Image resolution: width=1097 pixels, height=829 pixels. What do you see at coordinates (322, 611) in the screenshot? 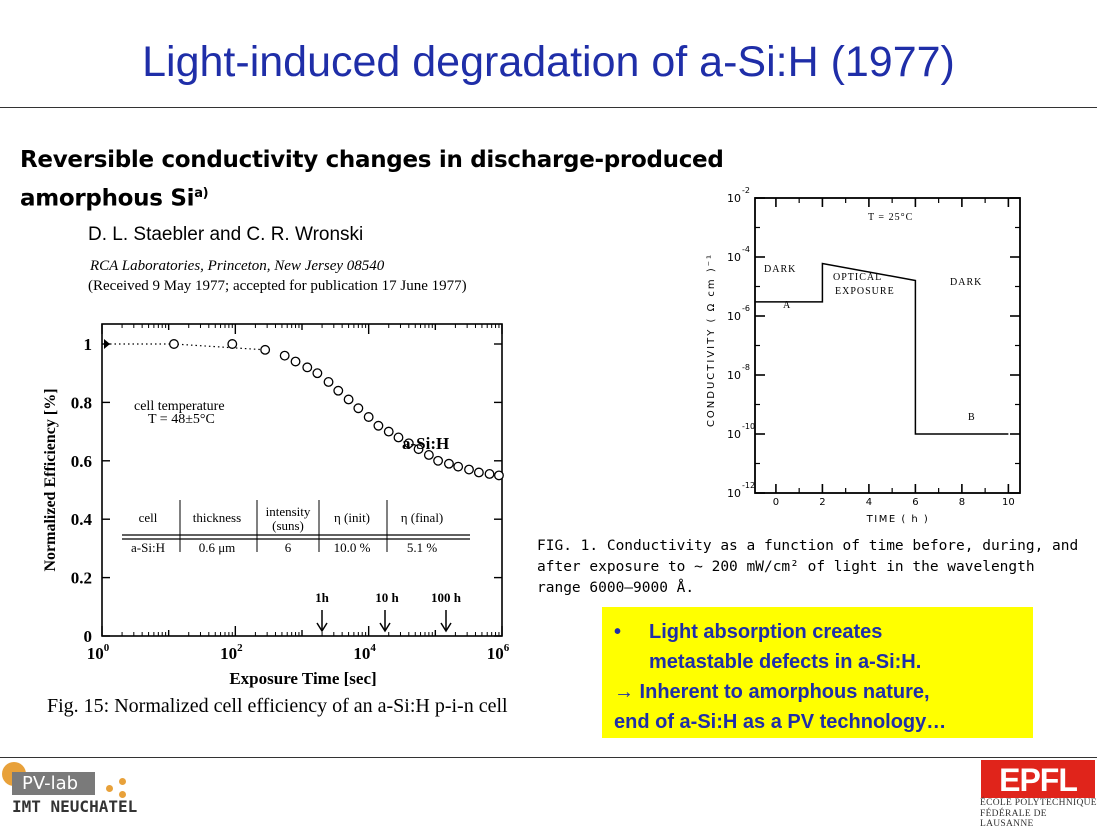
I see `fig15-marker-1h: 1h` at bounding box center [322, 611].